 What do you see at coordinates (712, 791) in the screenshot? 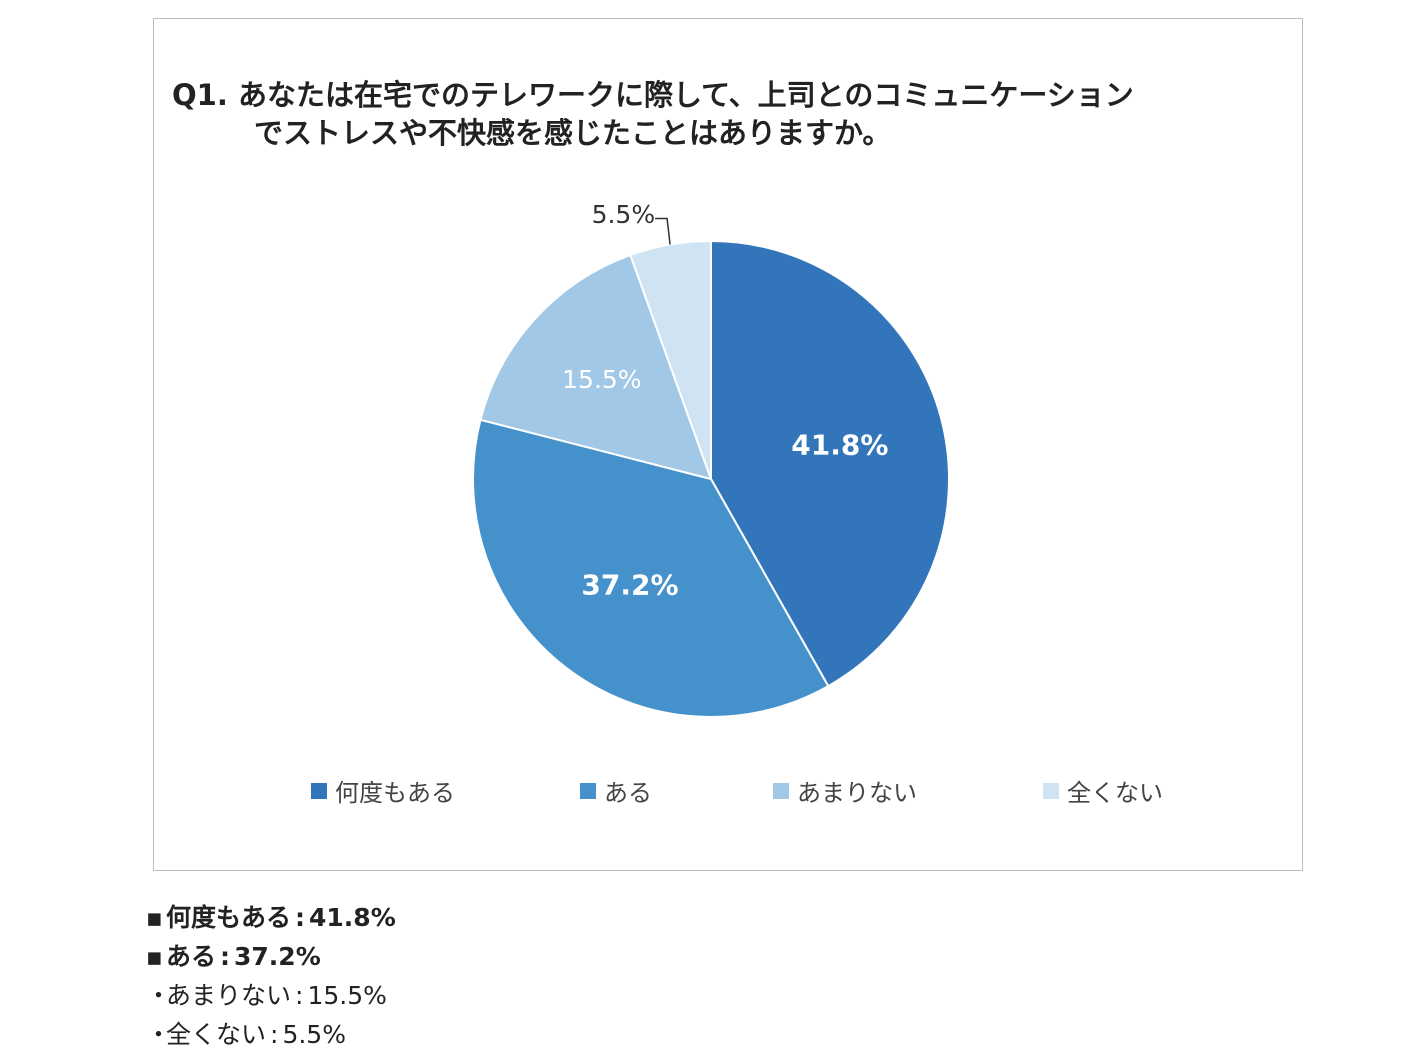
I see `chart-legend: 何度もある ある あまりない 全くない` at bounding box center [712, 791].